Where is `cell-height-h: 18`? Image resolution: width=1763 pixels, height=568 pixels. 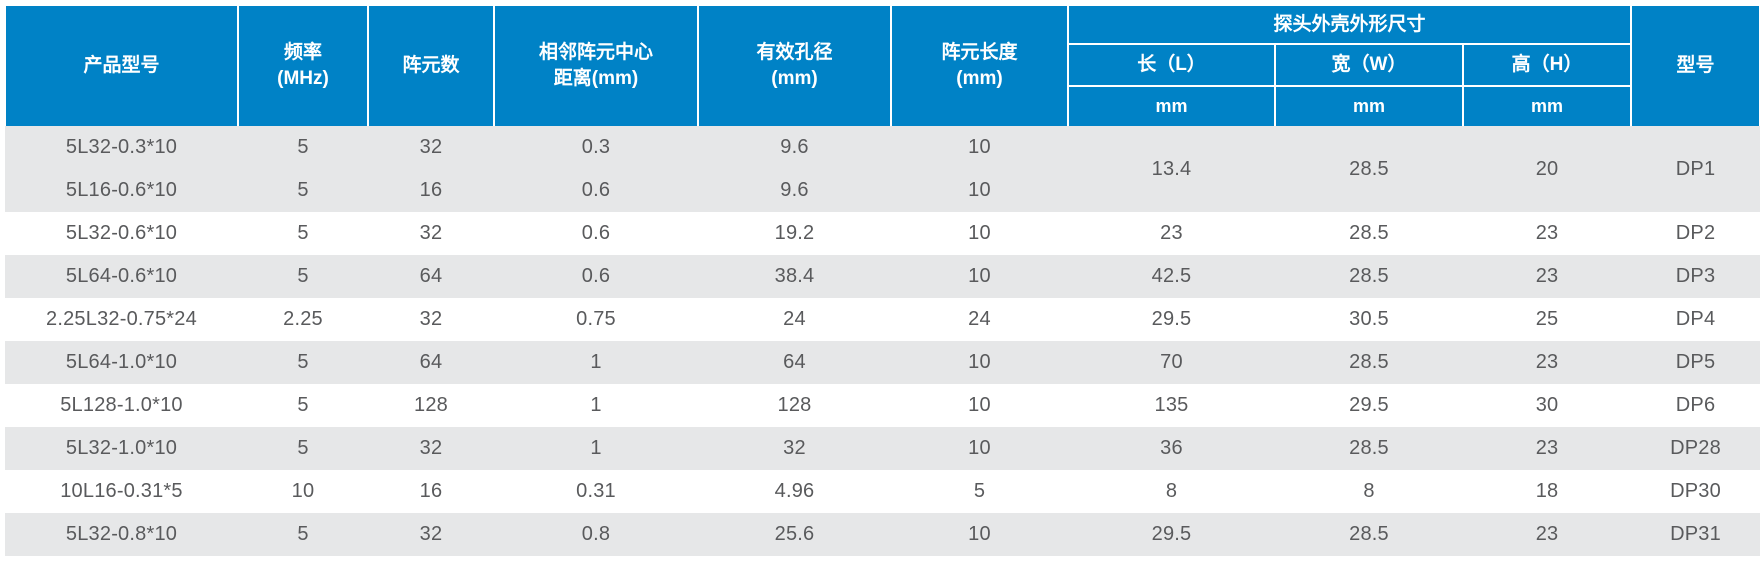
cell-height-h: 18 is located at coordinates (1547, 491).